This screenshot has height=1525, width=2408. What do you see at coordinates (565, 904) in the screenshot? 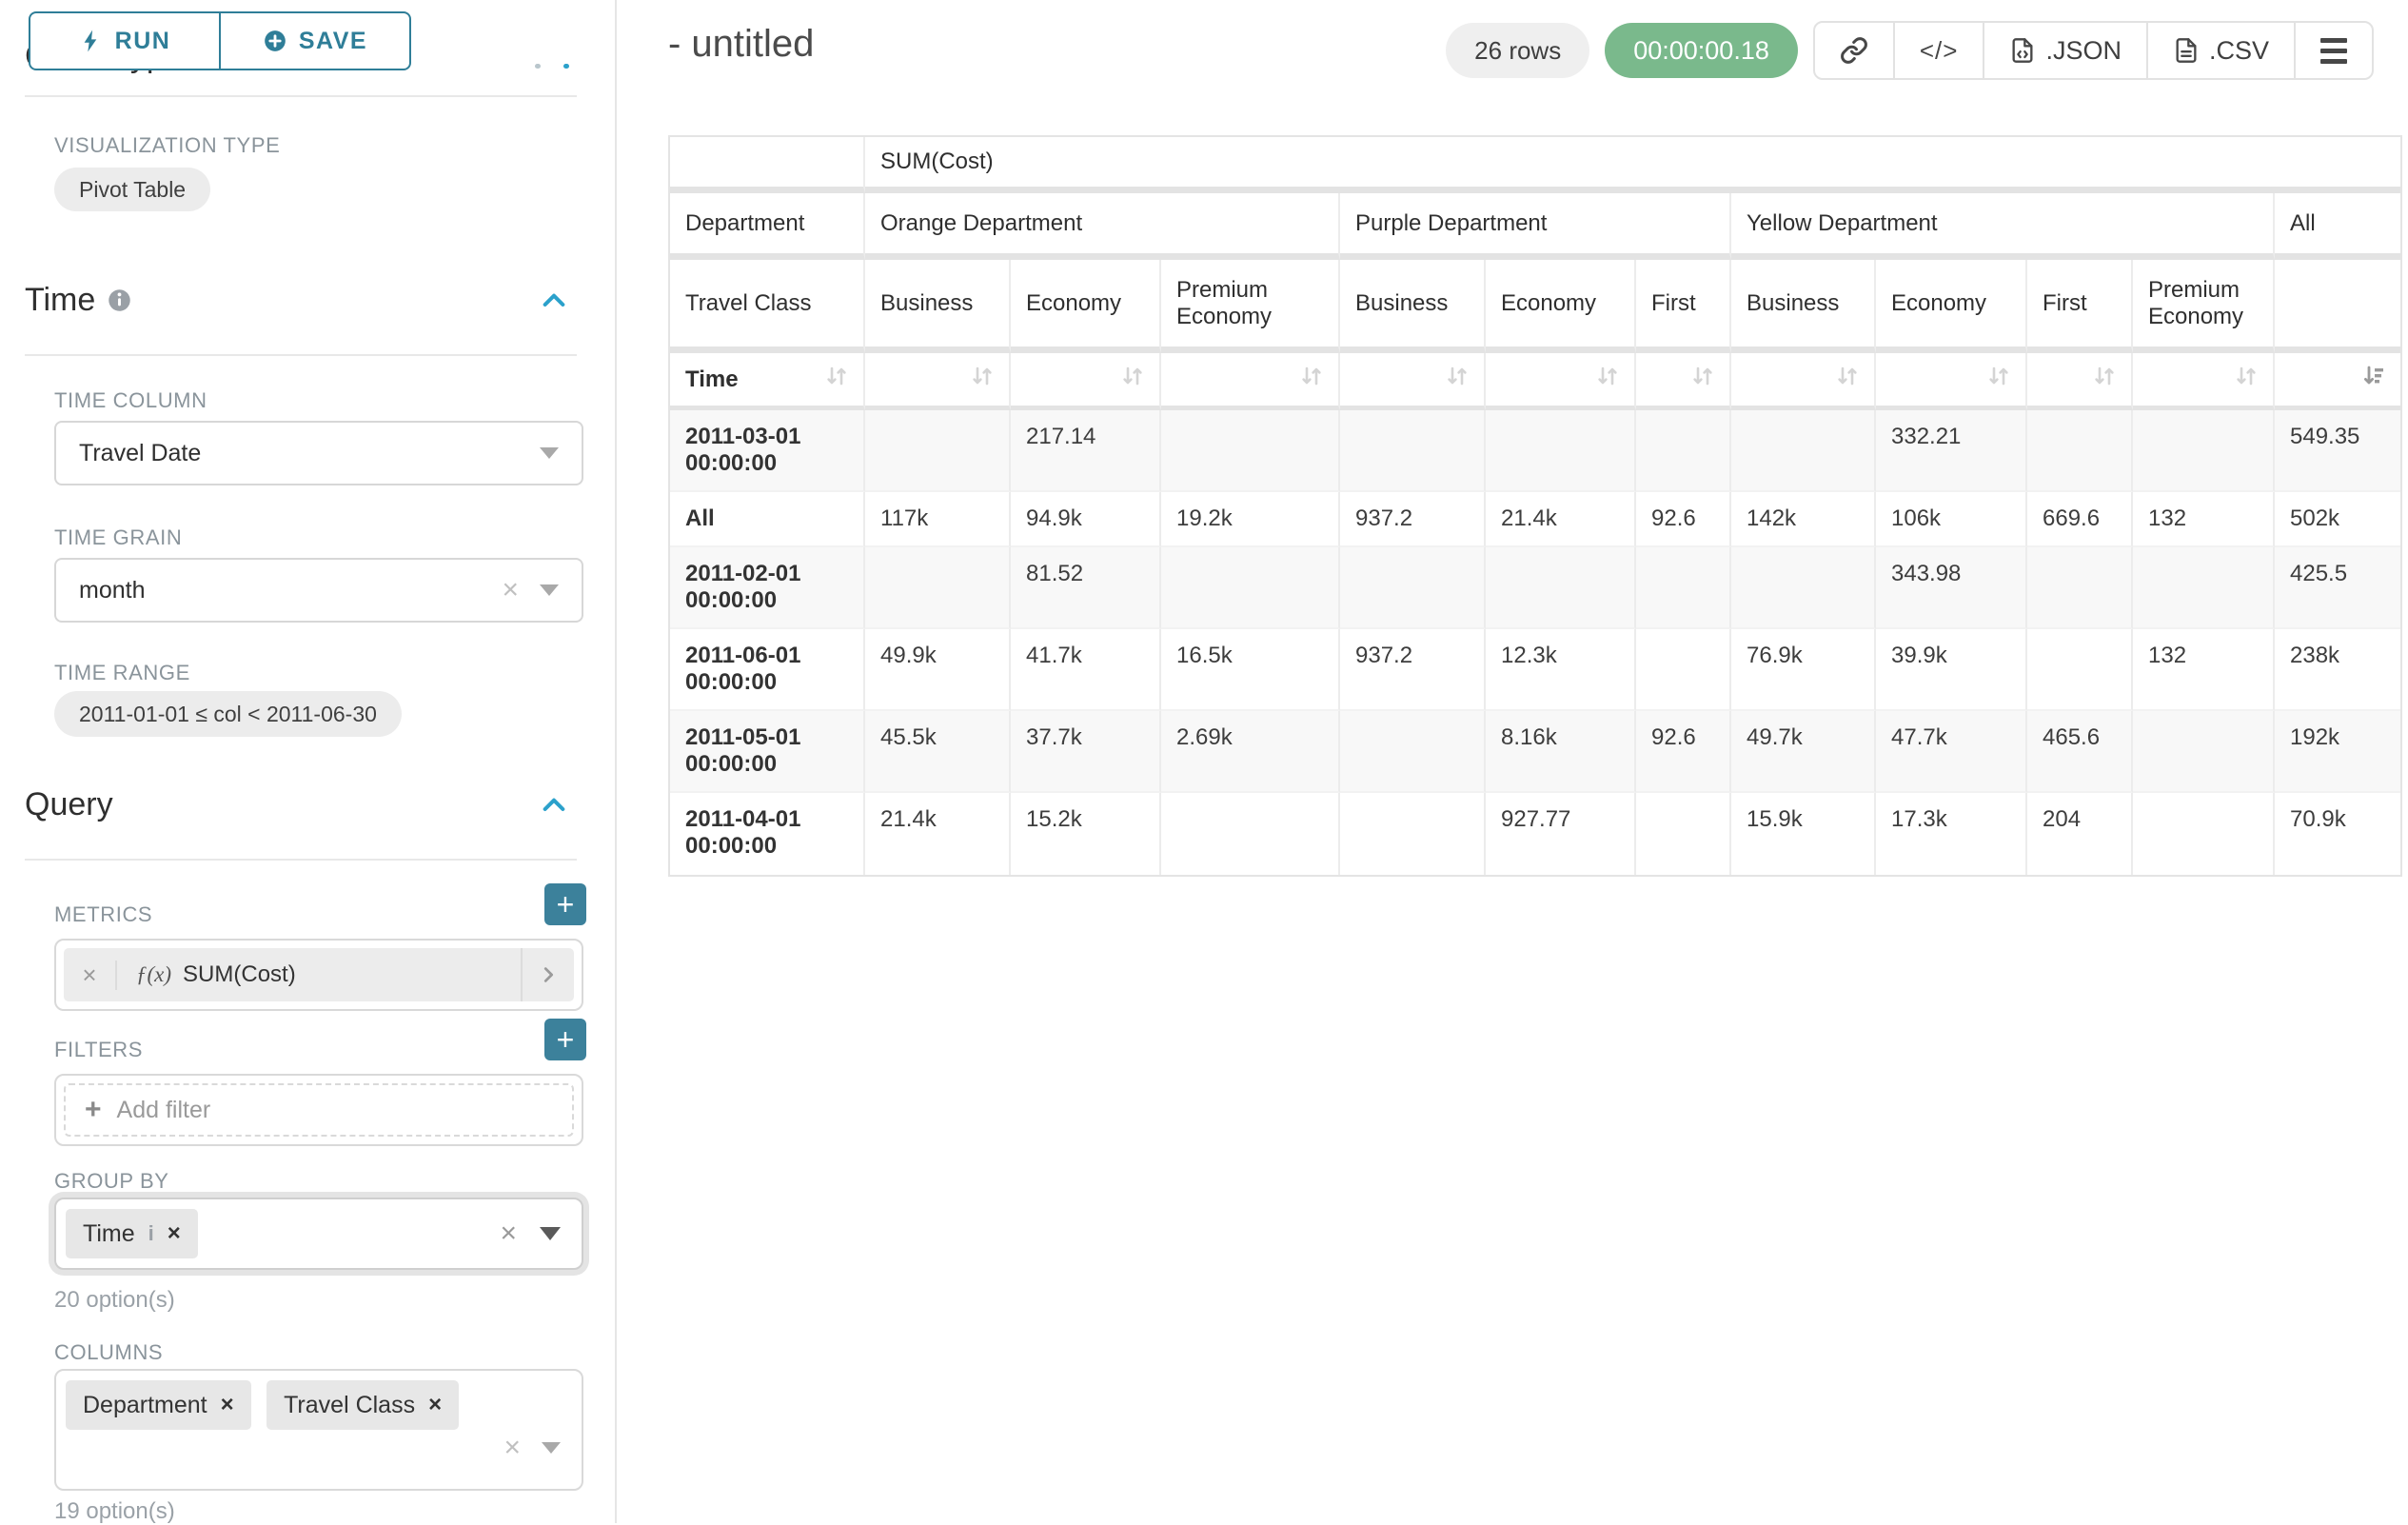
I see `add-metric-button: +` at bounding box center [565, 904].